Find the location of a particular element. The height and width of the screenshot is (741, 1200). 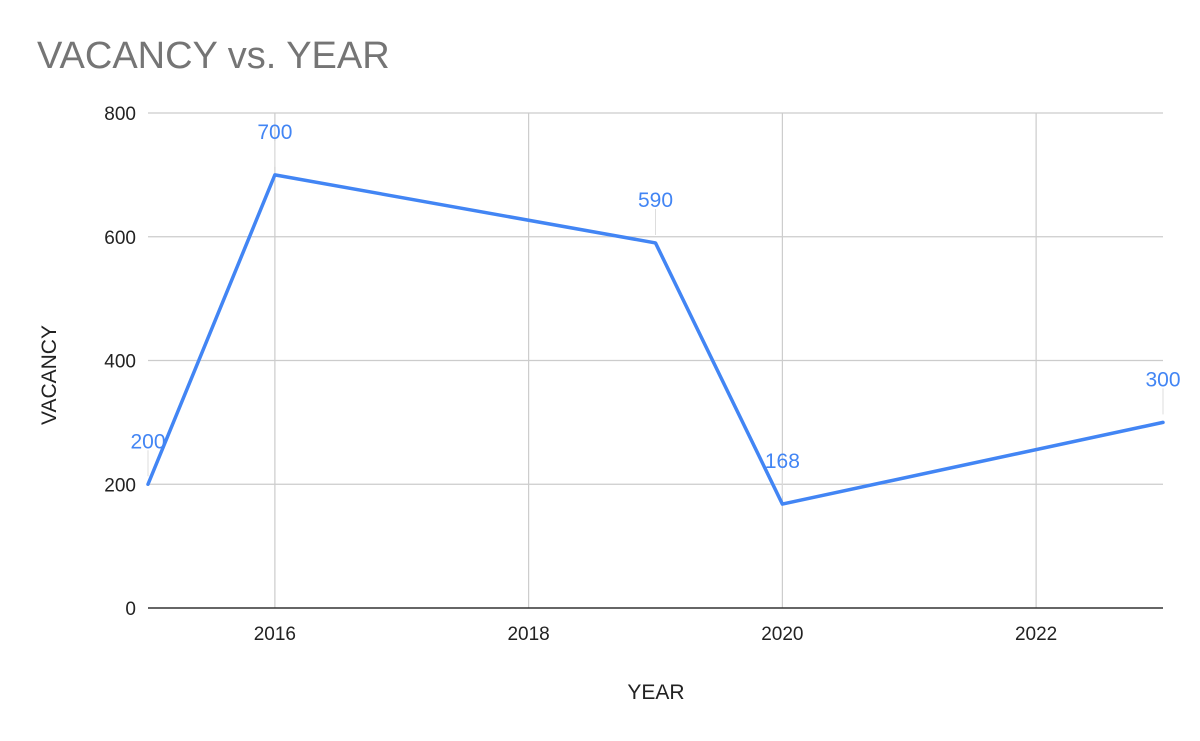

y-tick-label: 400 is located at coordinates (120, 362).